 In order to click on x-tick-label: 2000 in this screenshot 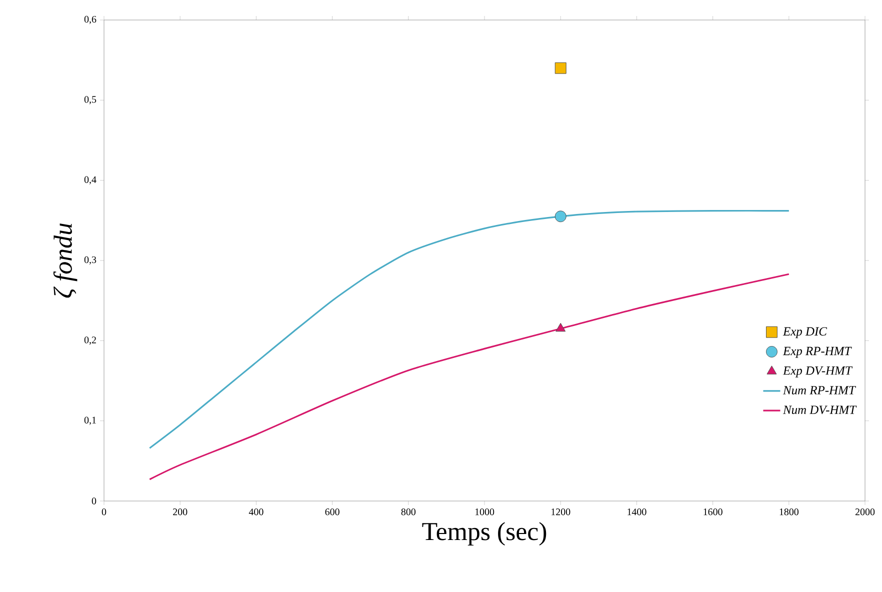, I will do `click(865, 512)`.